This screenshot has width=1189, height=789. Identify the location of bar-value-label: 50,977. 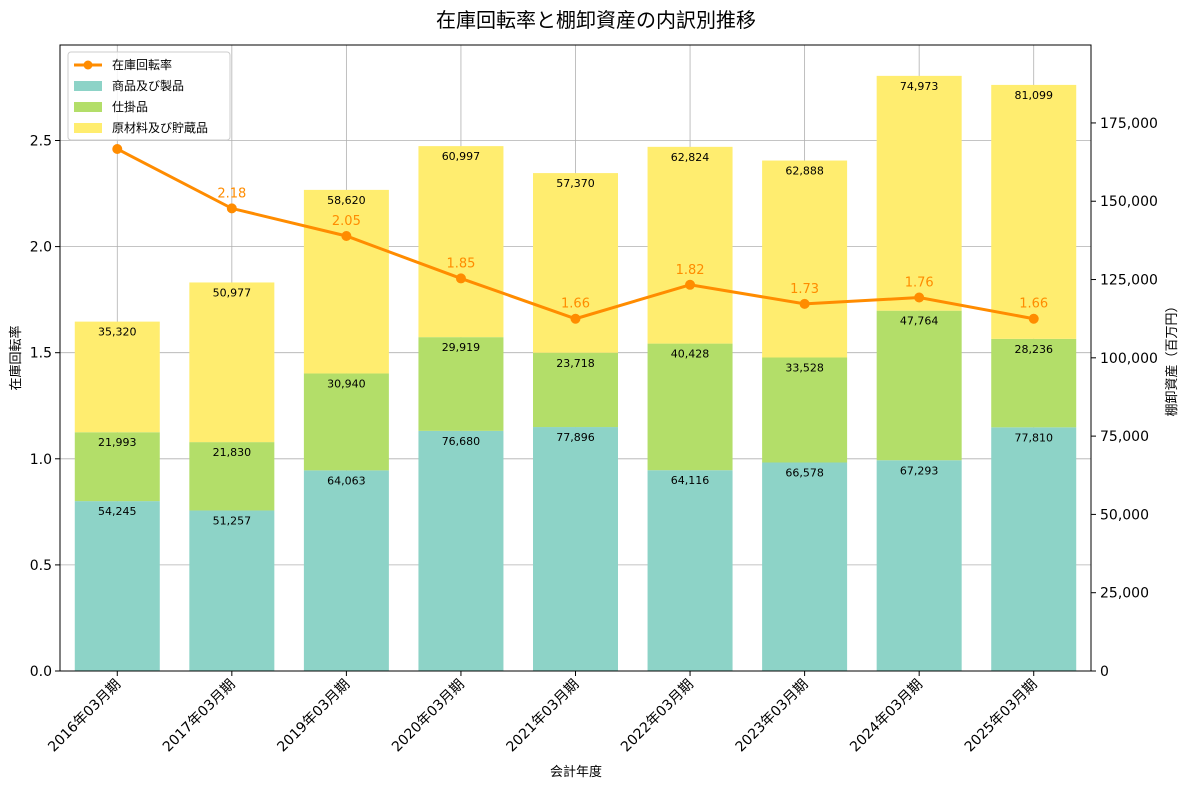
(232, 292).